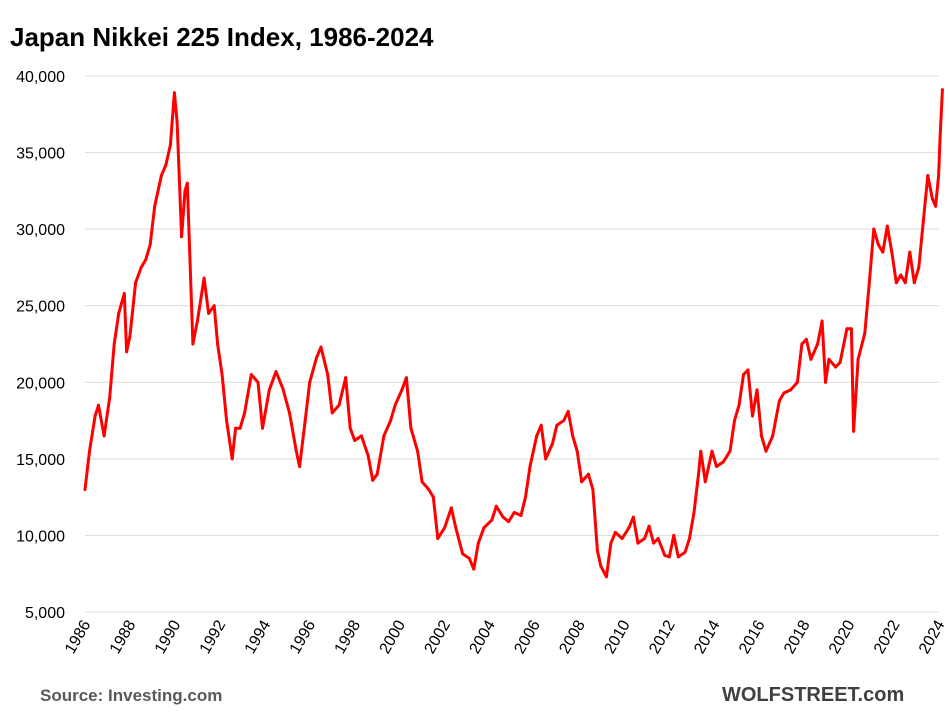 The width and height of the screenshot is (949, 722). Describe the element at coordinates (482, 636) in the screenshot. I see `x-tick-label: 2004` at that location.